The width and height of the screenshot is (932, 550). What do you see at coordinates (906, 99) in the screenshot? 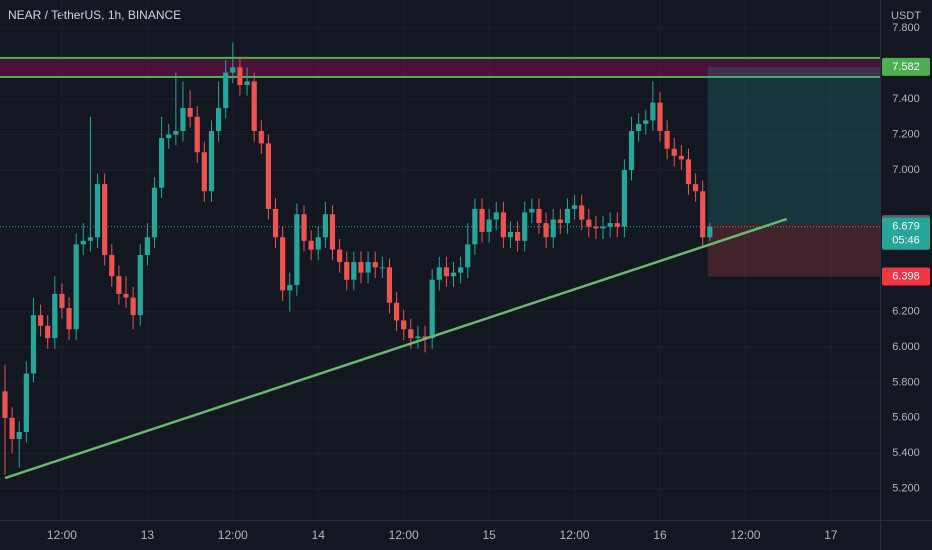
I see `y-tick-label: 7.400` at bounding box center [906, 99].